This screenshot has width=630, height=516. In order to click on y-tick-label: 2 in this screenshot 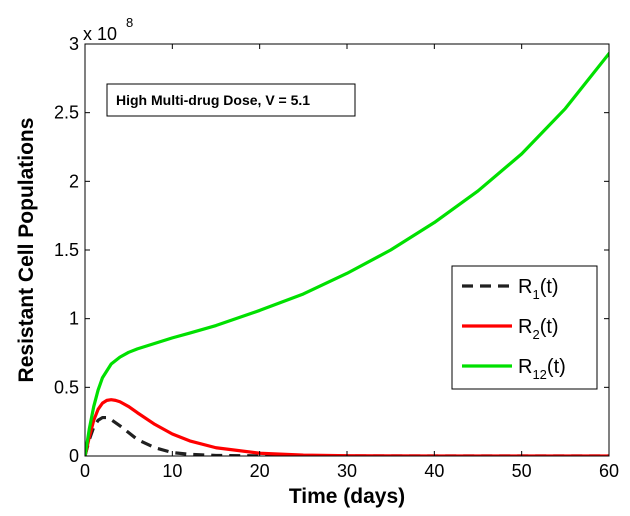, I will do `click(74, 181)`.